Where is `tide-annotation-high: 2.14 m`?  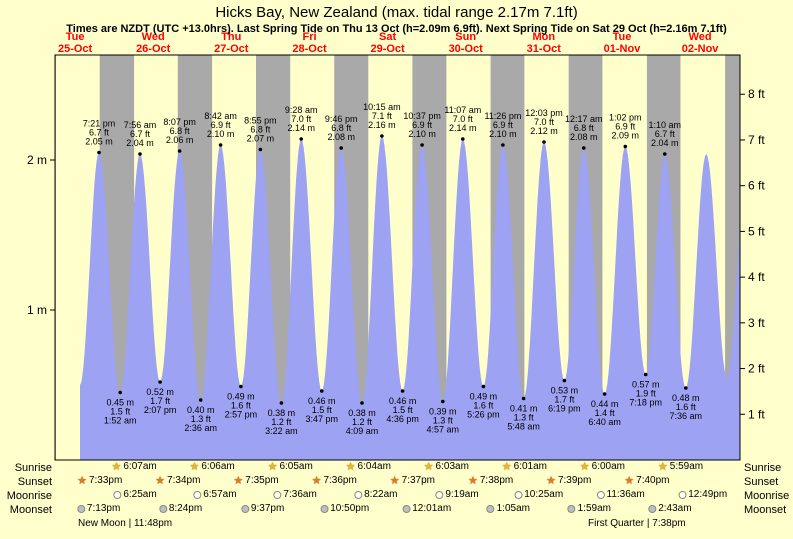
tide-annotation-high: 2.14 m is located at coordinates (463, 128).